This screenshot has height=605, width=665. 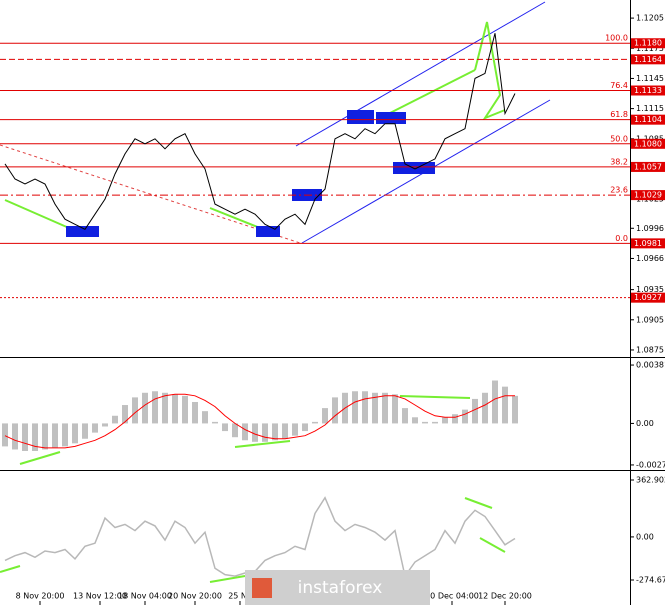 I want to click on y-tick-label: 1.0905, so click(x=650, y=319).